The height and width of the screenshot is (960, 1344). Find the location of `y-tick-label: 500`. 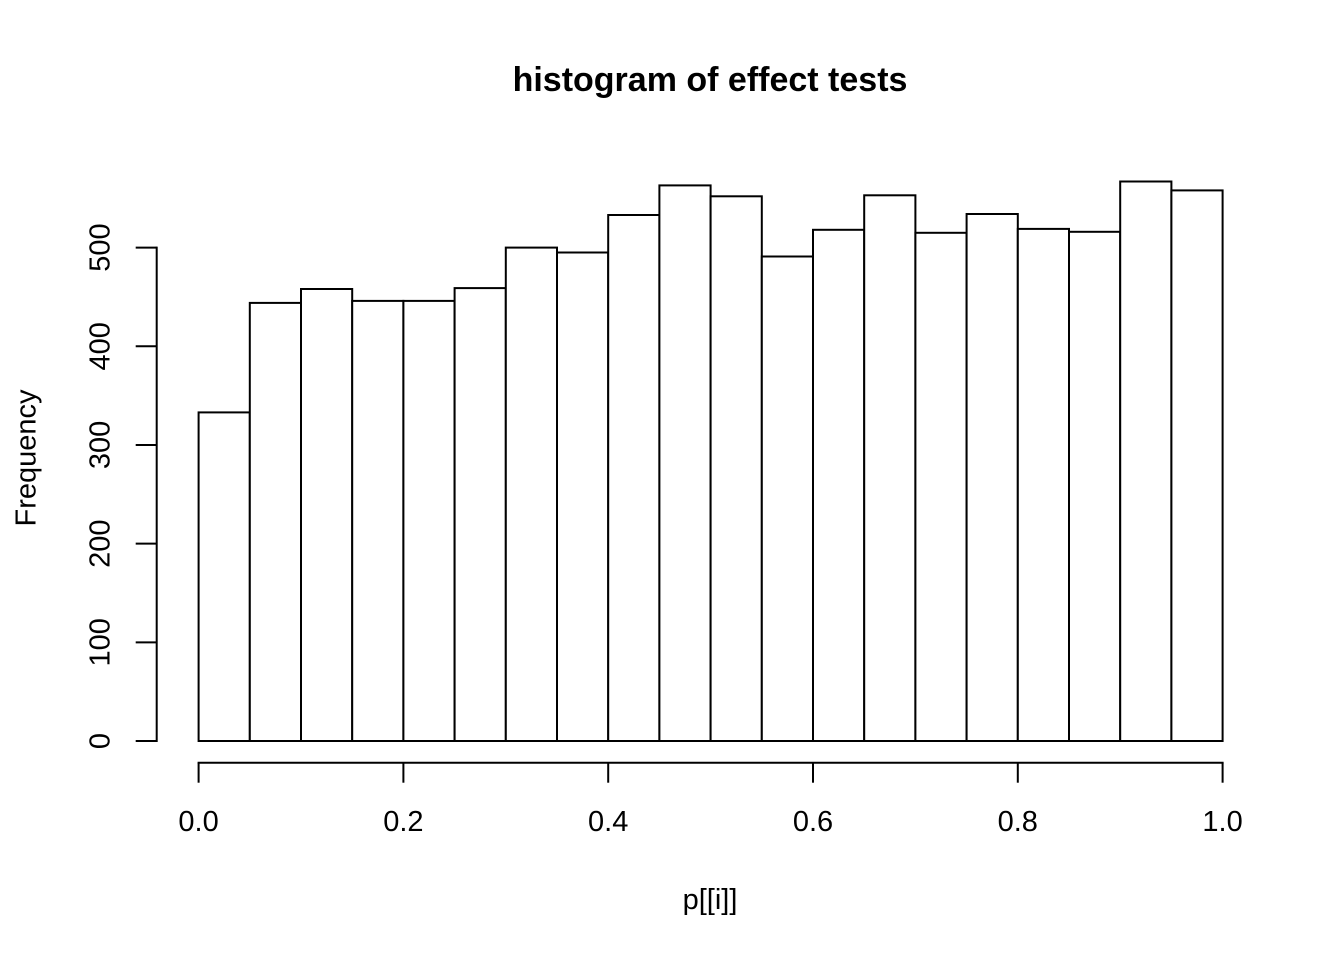

y-tick-label: 500 is located at coordinates (101, 247).